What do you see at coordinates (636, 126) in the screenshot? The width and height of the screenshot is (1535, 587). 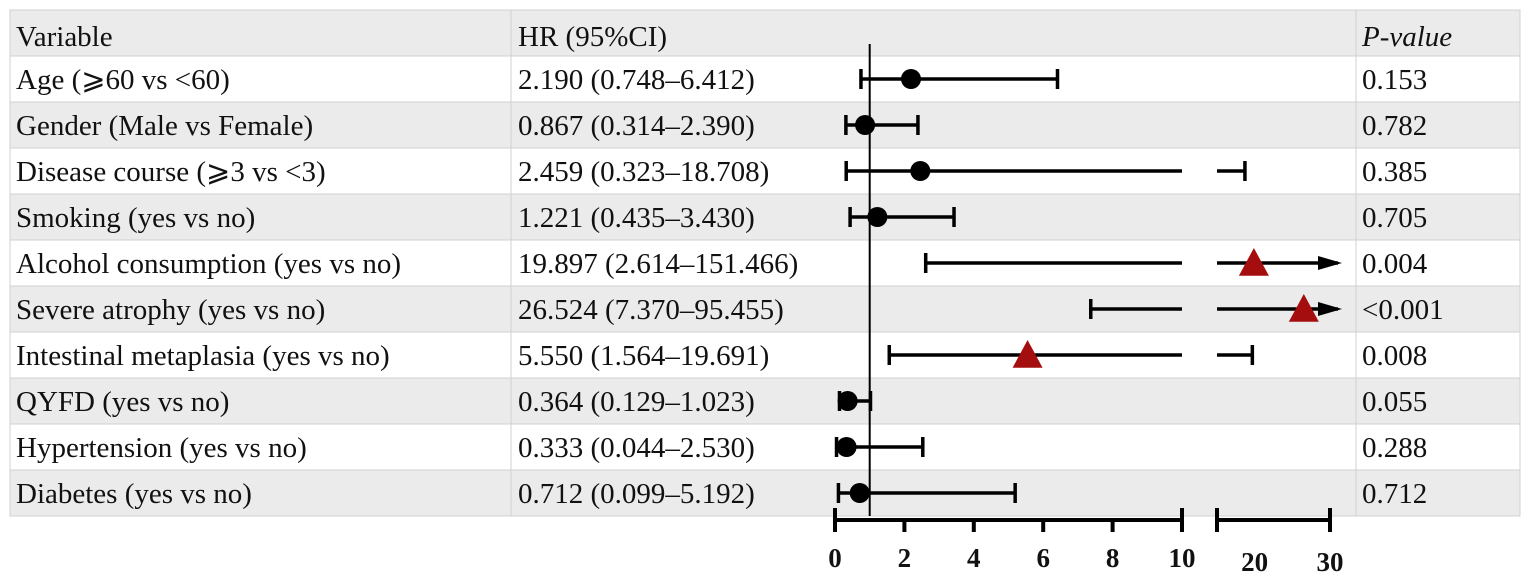 I see `row-hr-ci: 0.867 (0.314–2.390)` at bounding box center [636, 126].